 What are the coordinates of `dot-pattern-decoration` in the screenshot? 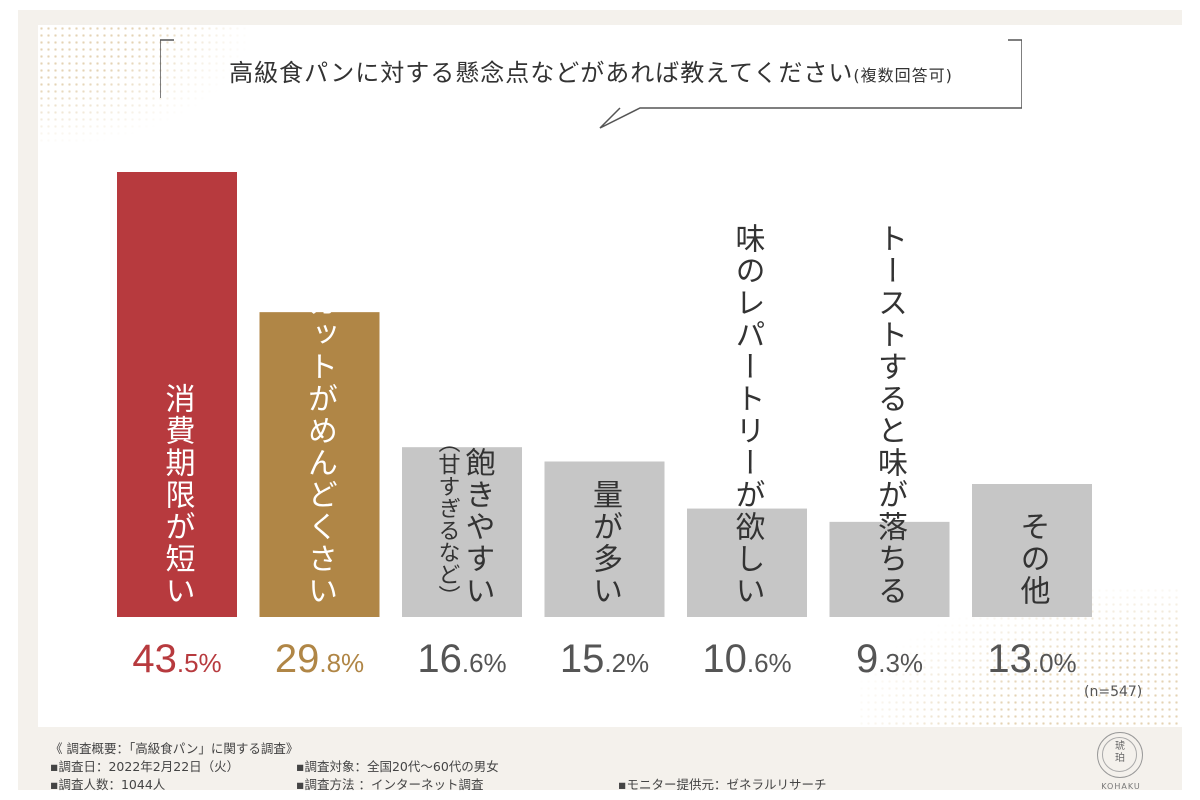 It's located at (143, 85).